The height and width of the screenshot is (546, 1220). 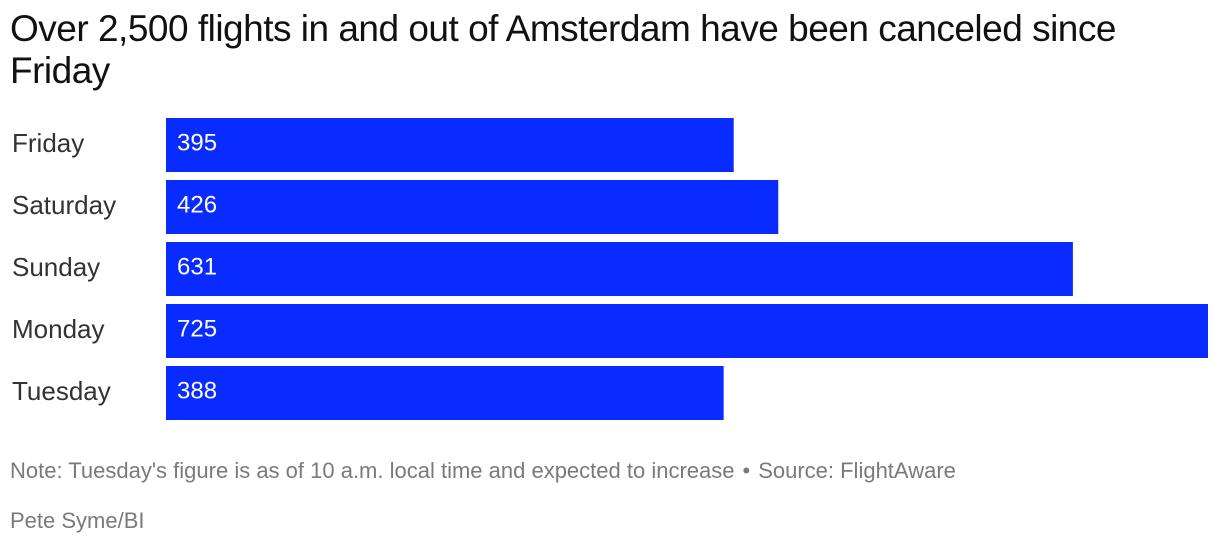 What do you see at coordinates (48, 143) in the screenshot?
I see `category-label: Friday` at bounding box center [48, 143].